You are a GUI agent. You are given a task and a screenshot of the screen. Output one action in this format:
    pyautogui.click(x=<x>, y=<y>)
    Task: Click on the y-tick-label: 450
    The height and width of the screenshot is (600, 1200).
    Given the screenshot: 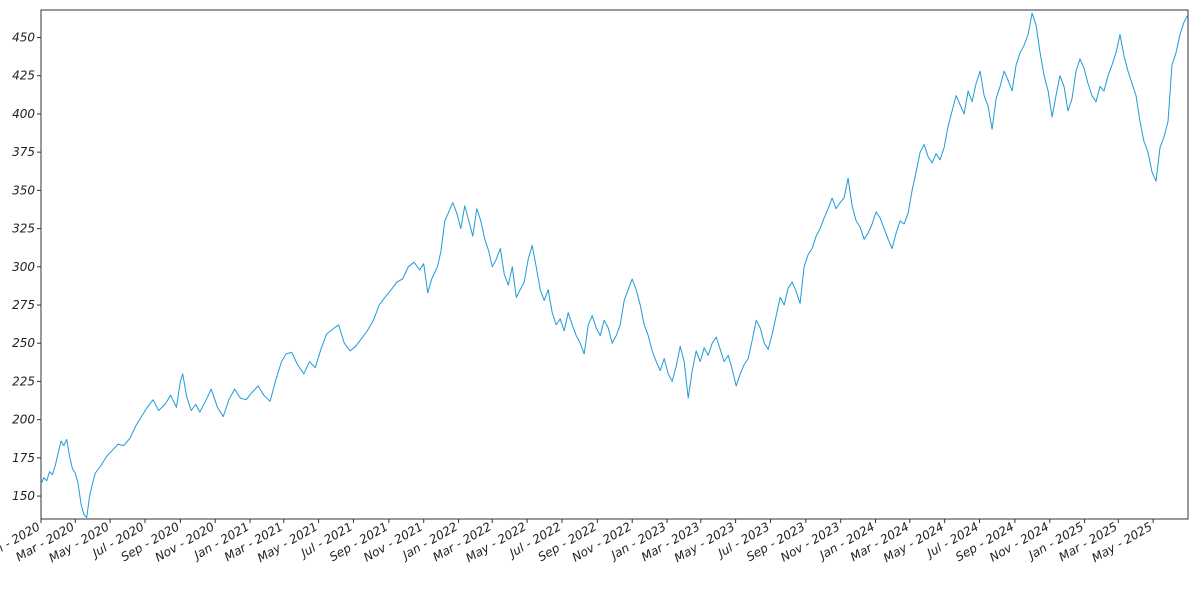 What is the action you would take?
    pyautogui.click(x=23, y=38)
    